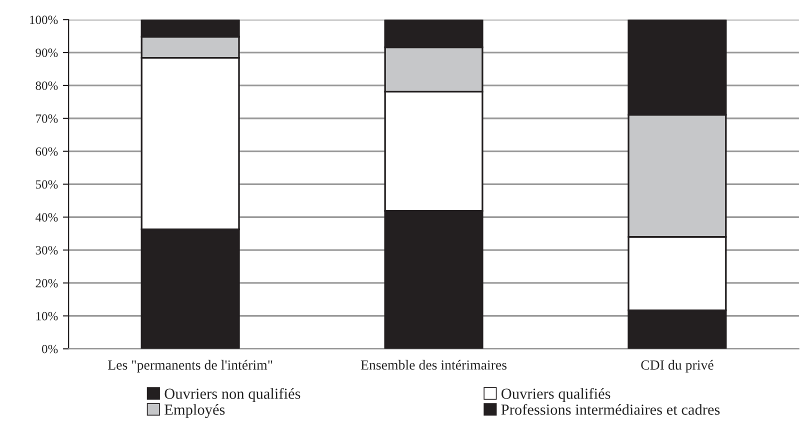 This screenshot has height=436, width=807. I want to click on y-tick-label: 100%, so click(44, 20).